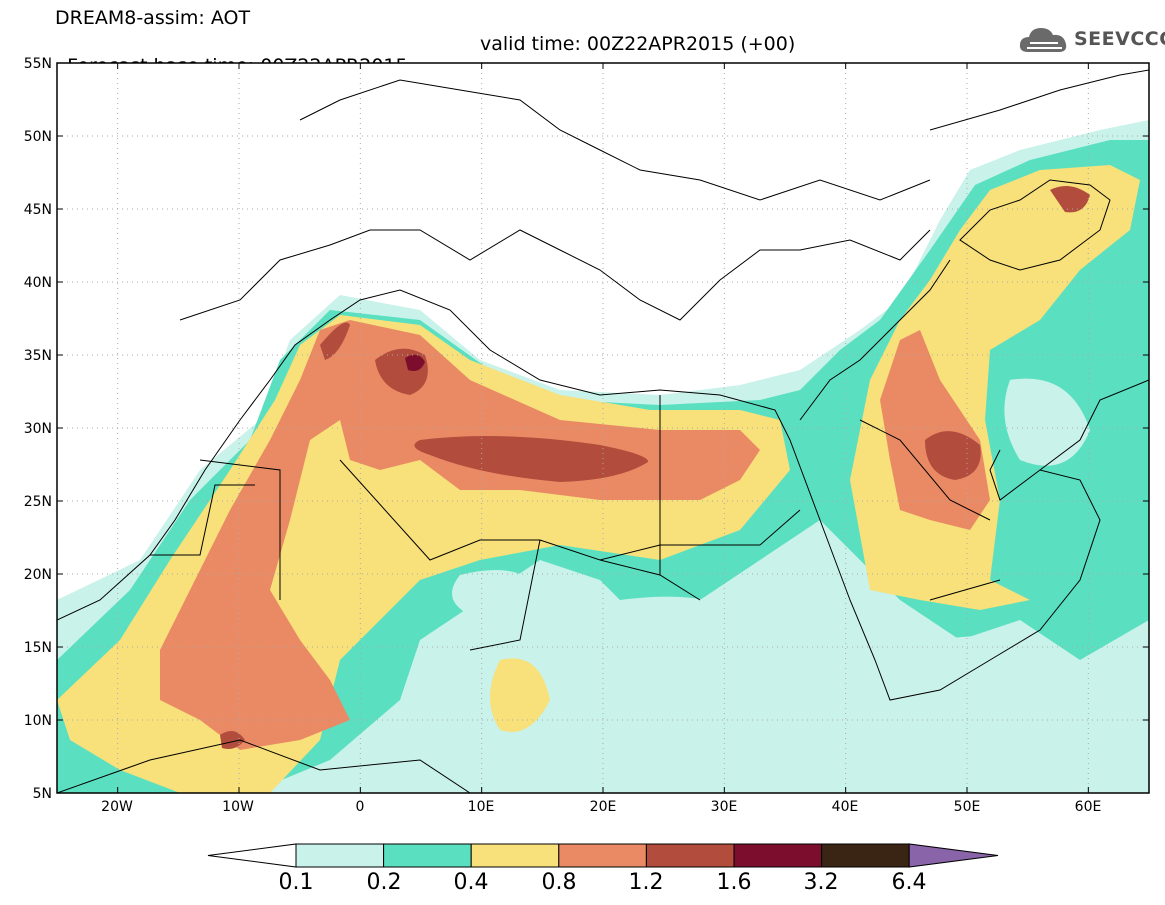  What do you see at coordinates (38, 502) in the screenshot?
I see `lat-tick-label: 25N` at bounding box center [38, 502].